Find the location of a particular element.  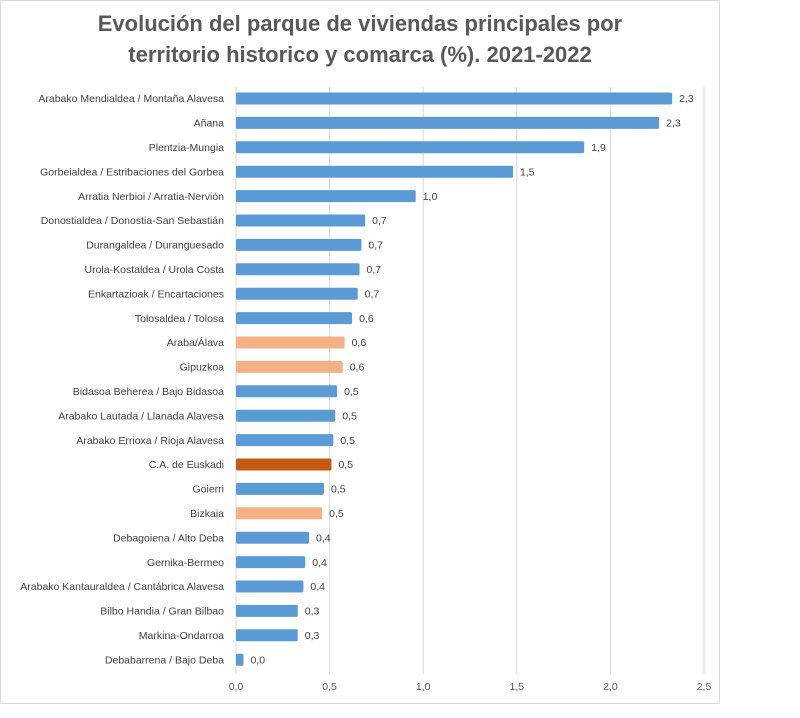

category-label: C.A. de Euskadi is located at coordinates (186, 465).